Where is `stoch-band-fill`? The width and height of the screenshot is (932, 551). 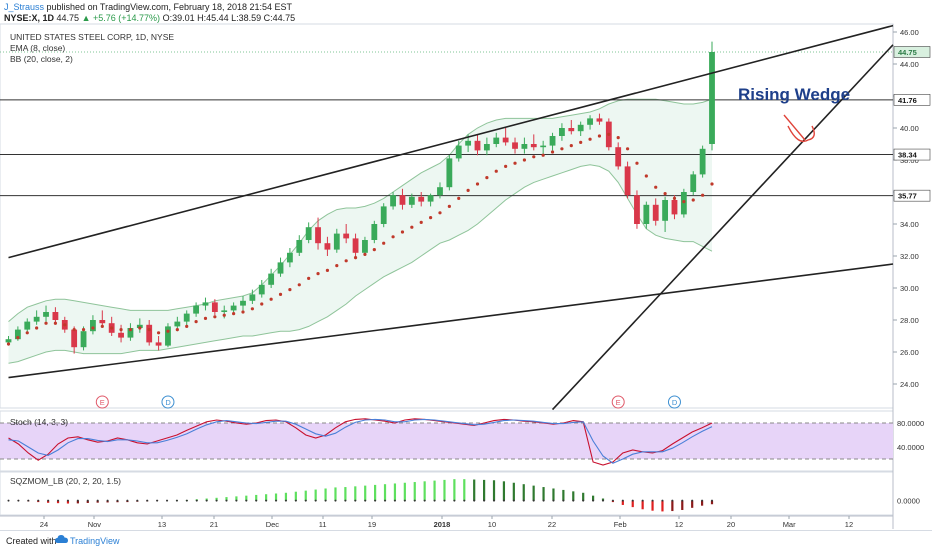
stoch-band-fill is located at coordinates (446, 441).